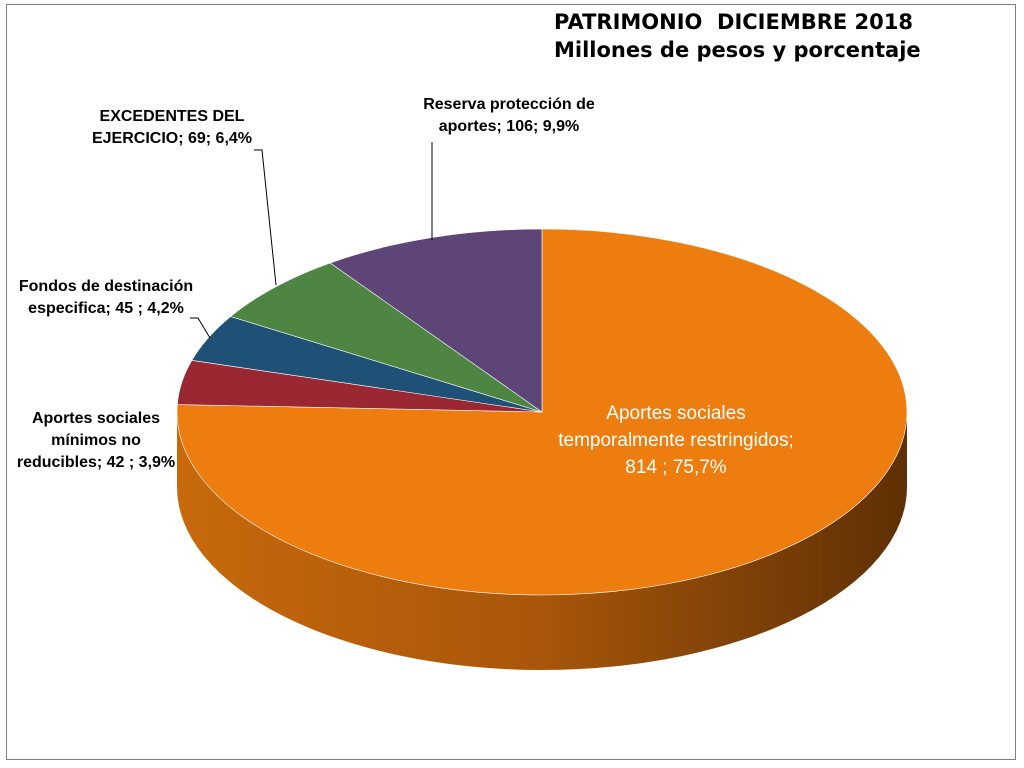 Image resolution: width=1024 pixels, height=768 pixels. I want to click on slice-label-excedentes: EXCEDENTES DEL EJERCICIO; 69; 6,4%, so click(172, 128).